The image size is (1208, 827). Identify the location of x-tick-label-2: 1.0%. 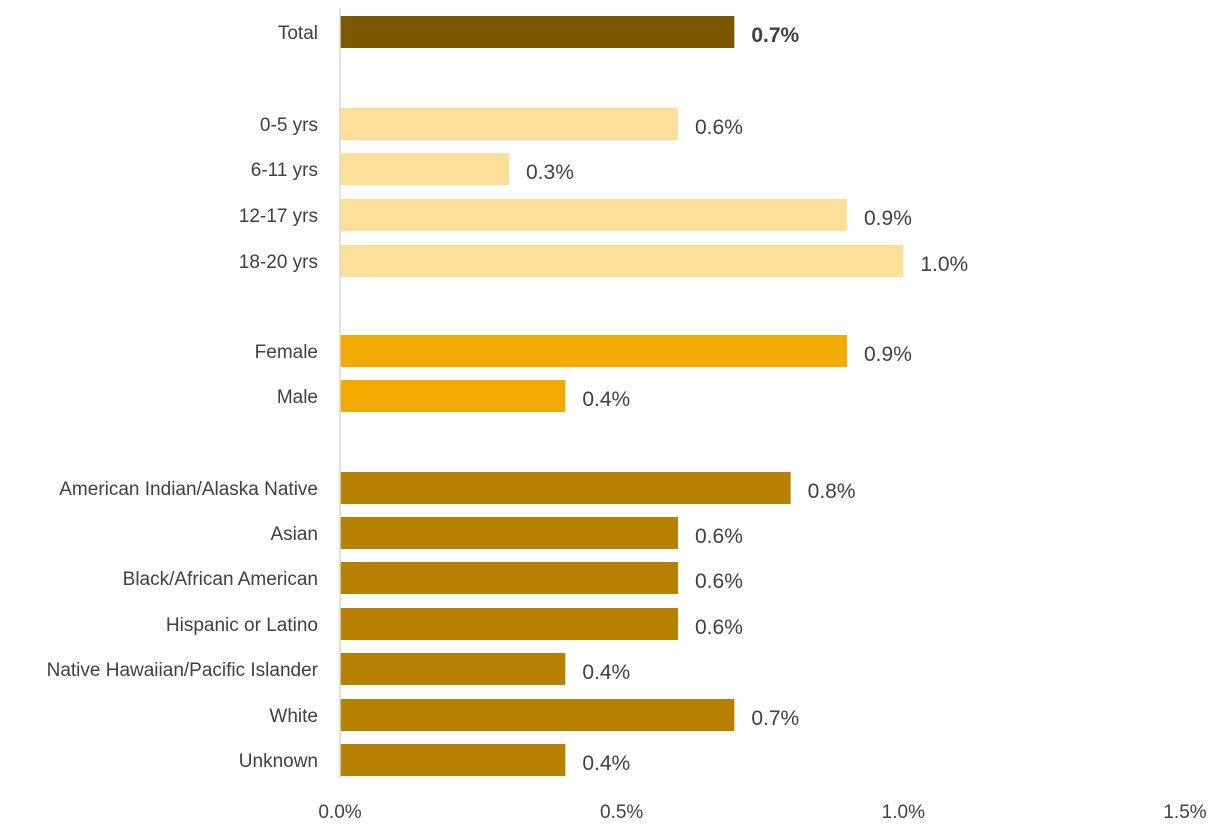
(903, 812).